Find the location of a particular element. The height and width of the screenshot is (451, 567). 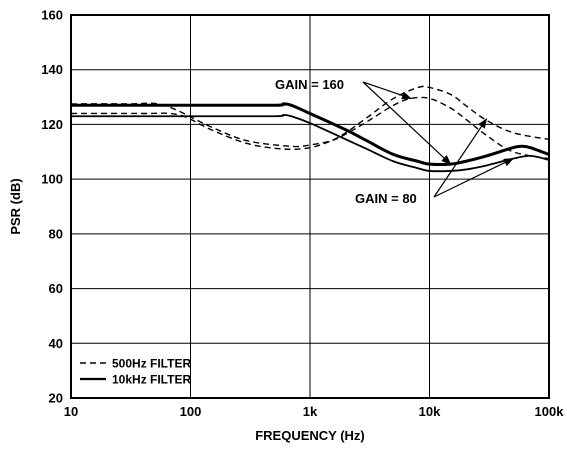

annotations: GAIN = 160 GAIN = 80 is located at coordinates (394, 141).